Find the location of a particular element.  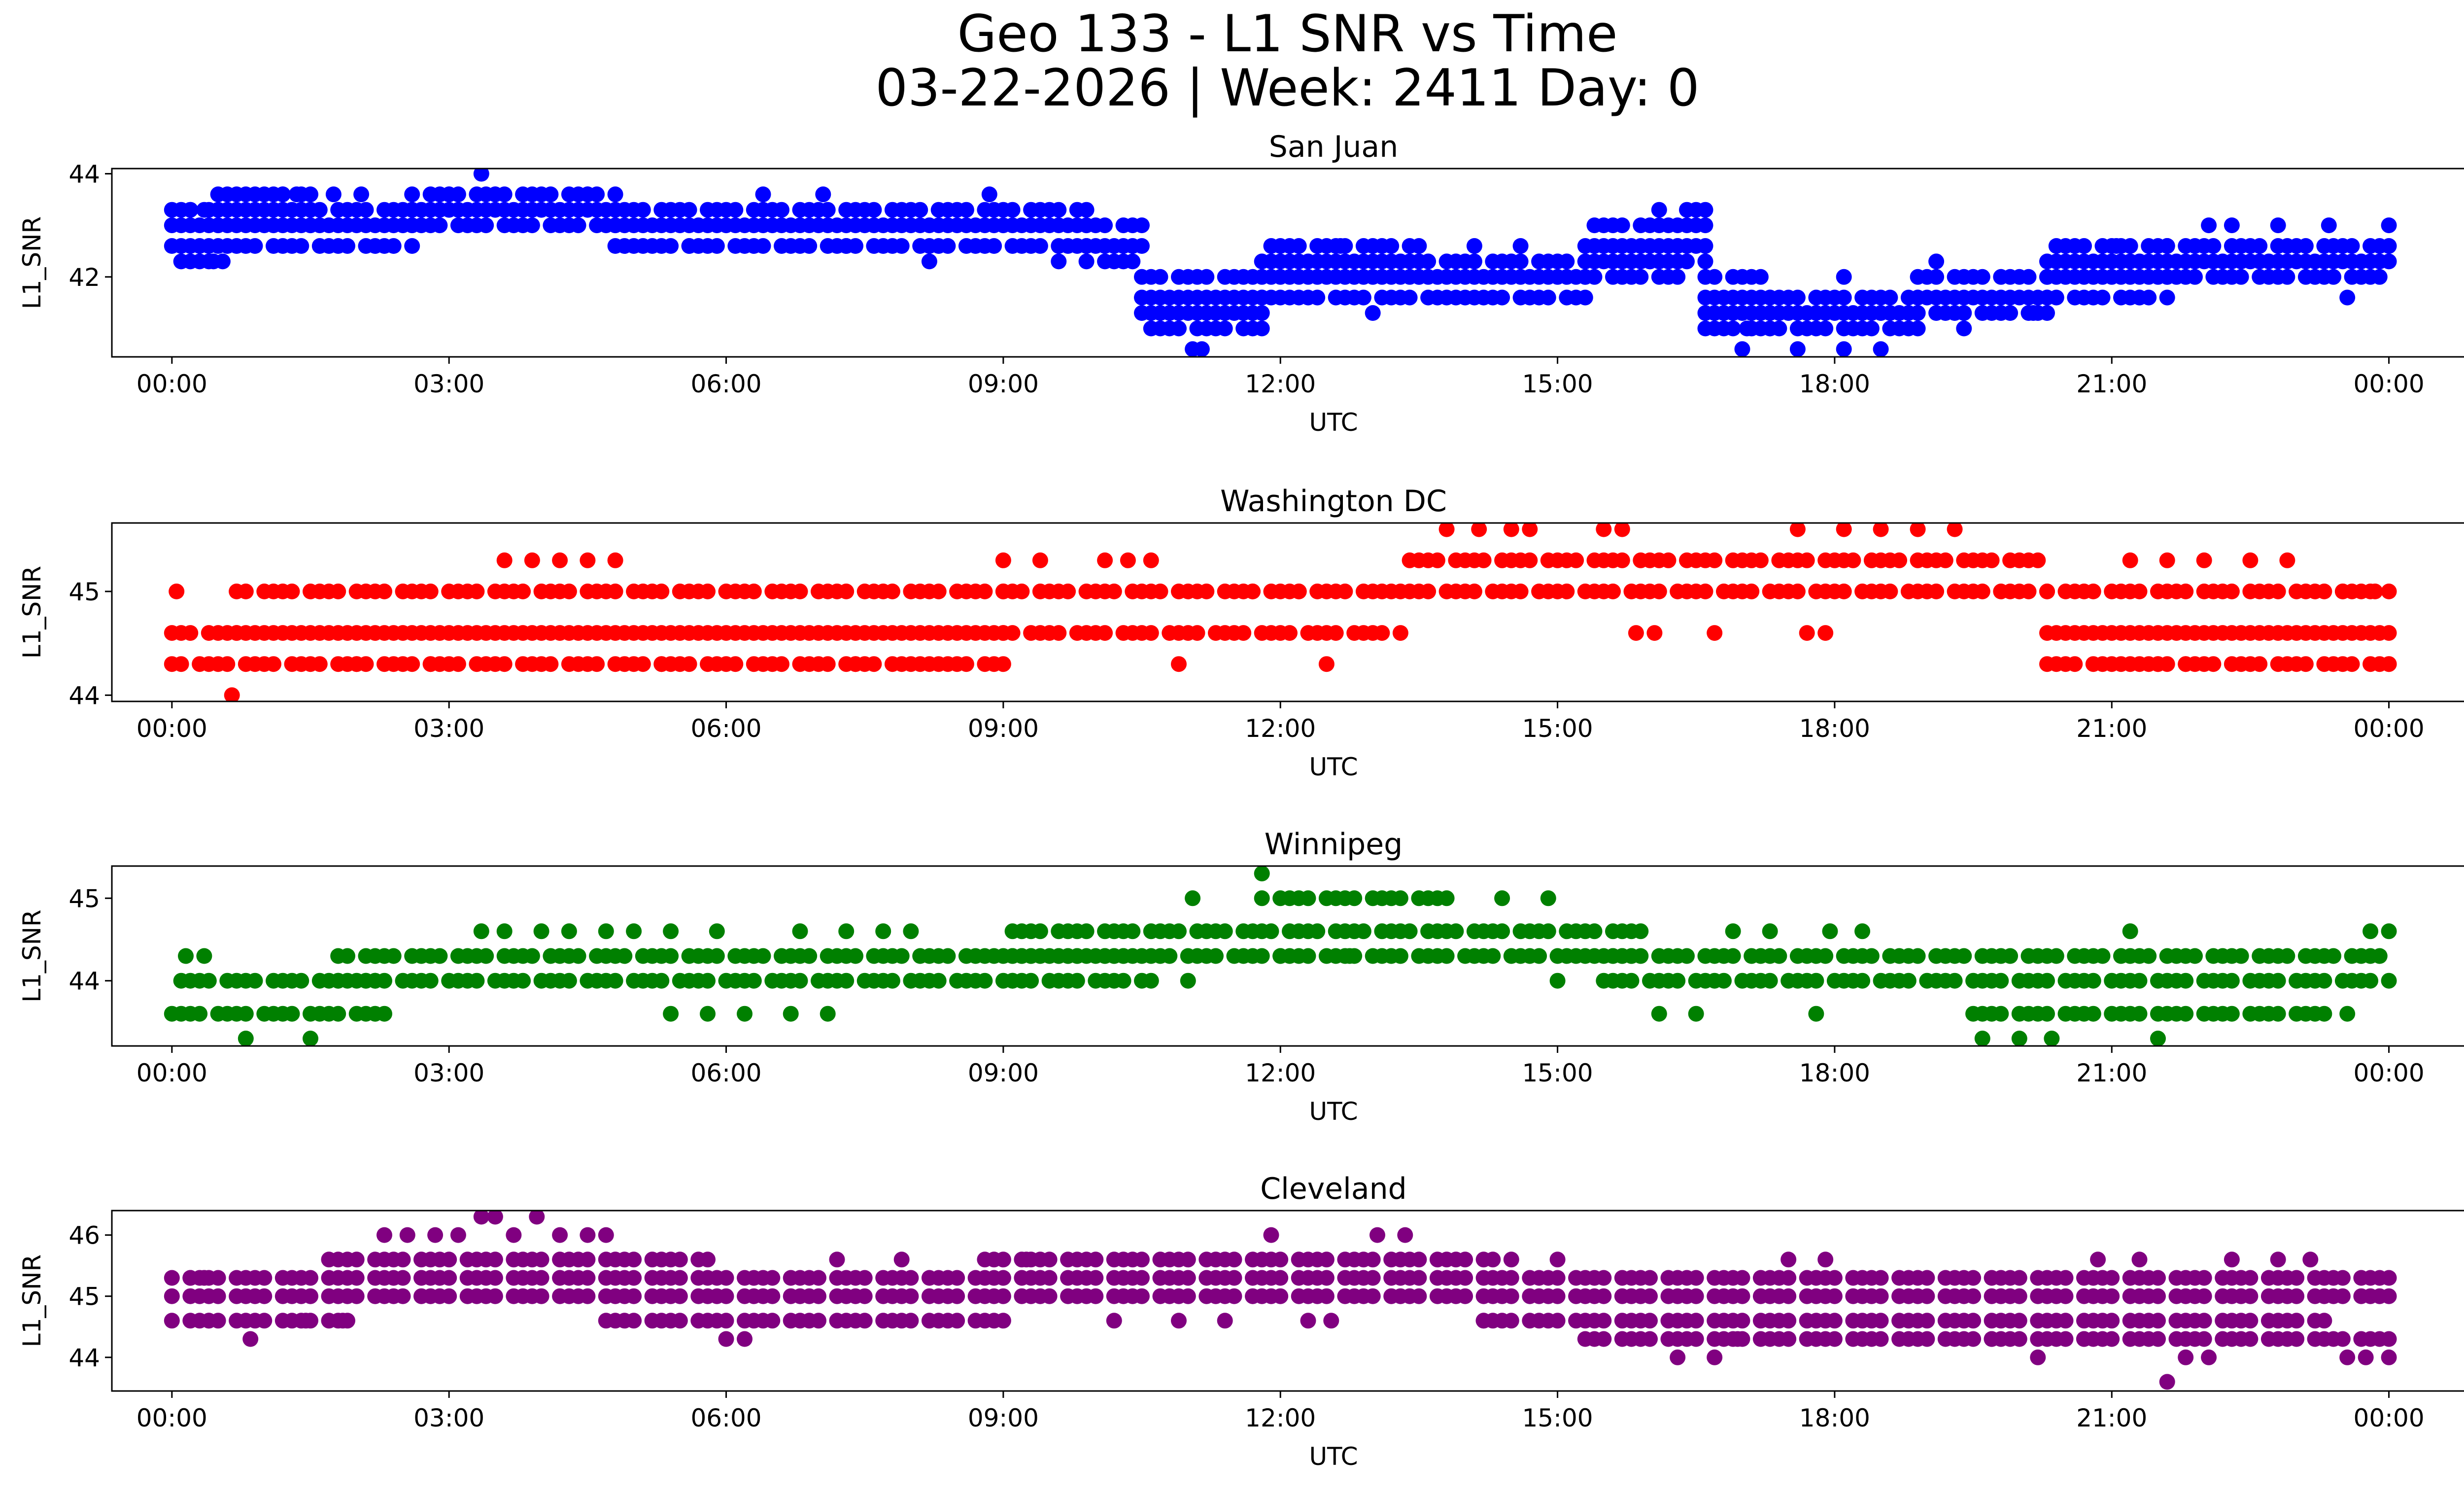

x-tick-label: 18:00 is located at coordinates (1834, 384).